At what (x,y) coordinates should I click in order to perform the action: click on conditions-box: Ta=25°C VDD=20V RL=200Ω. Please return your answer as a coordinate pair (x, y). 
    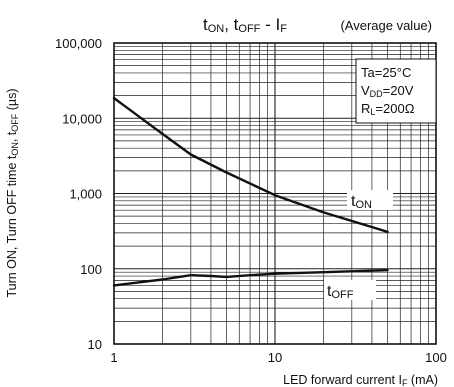
    Looking at the image, I should click on (396, 91).